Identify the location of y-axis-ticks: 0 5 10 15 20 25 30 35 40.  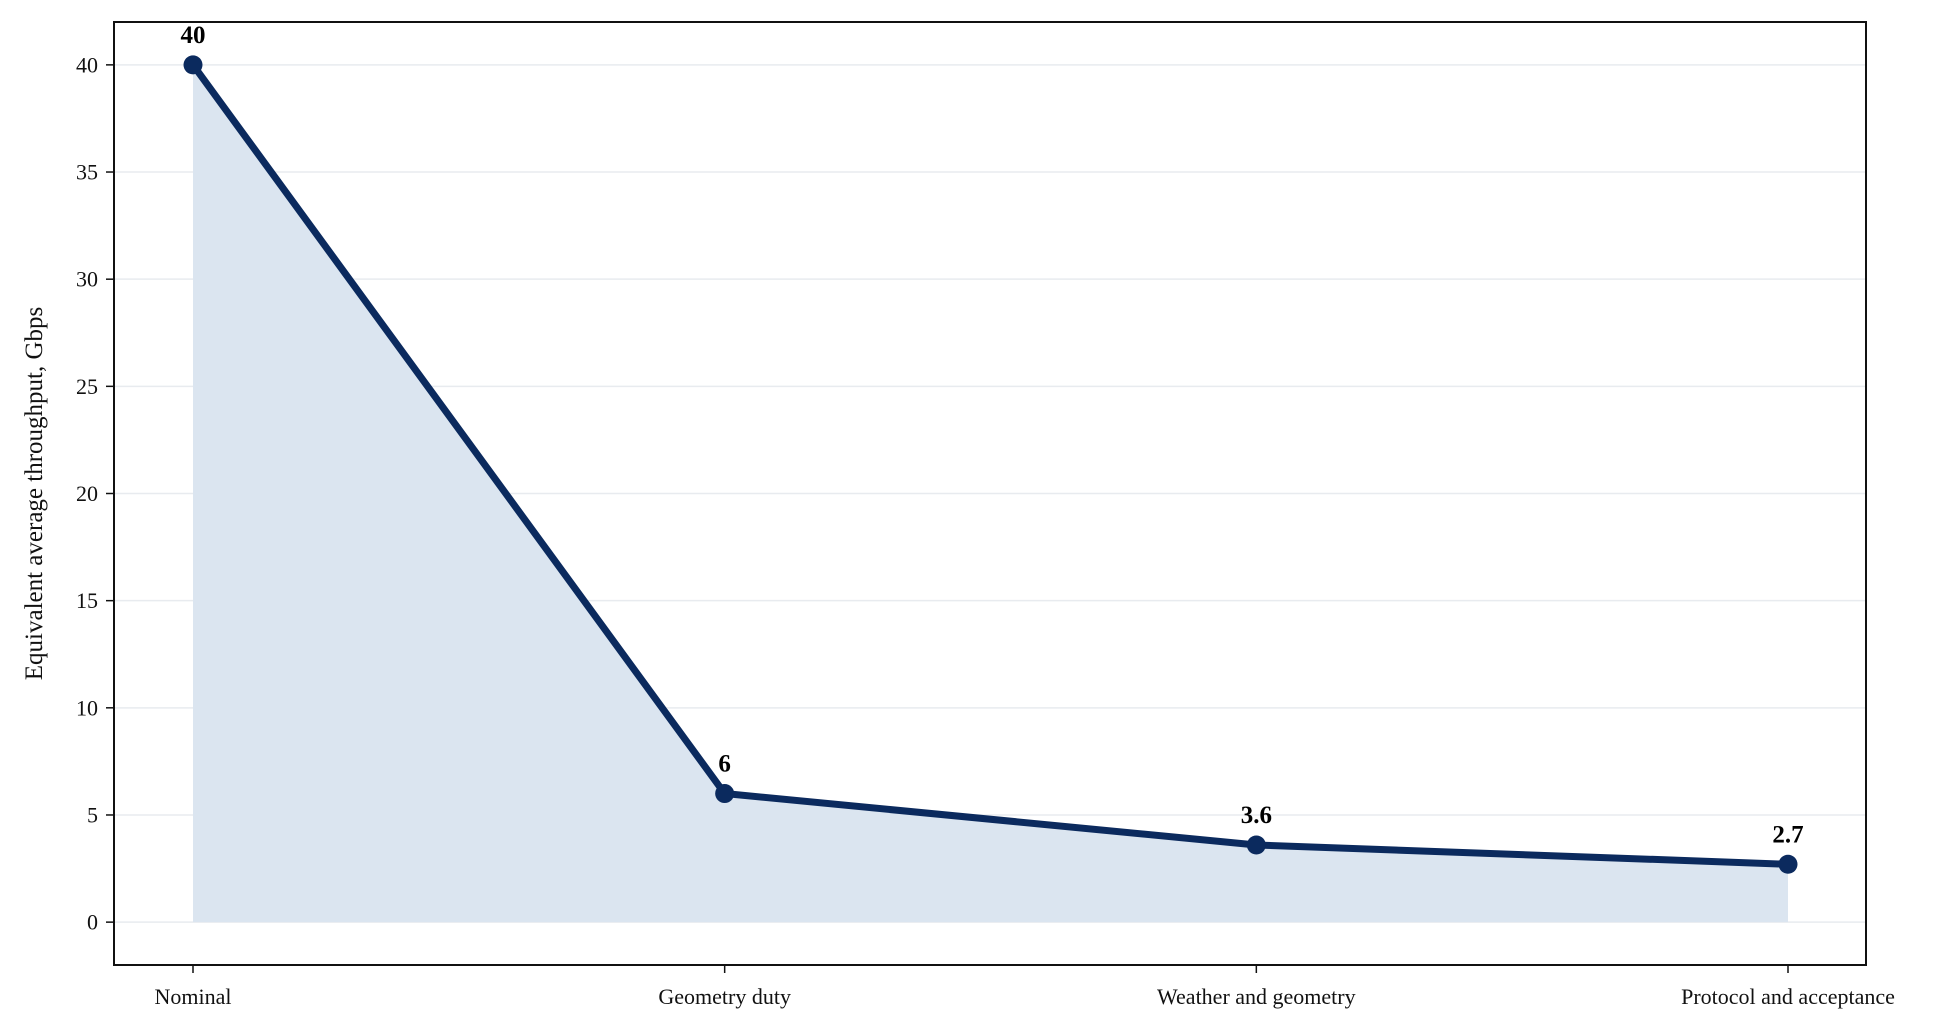
(95, 493).